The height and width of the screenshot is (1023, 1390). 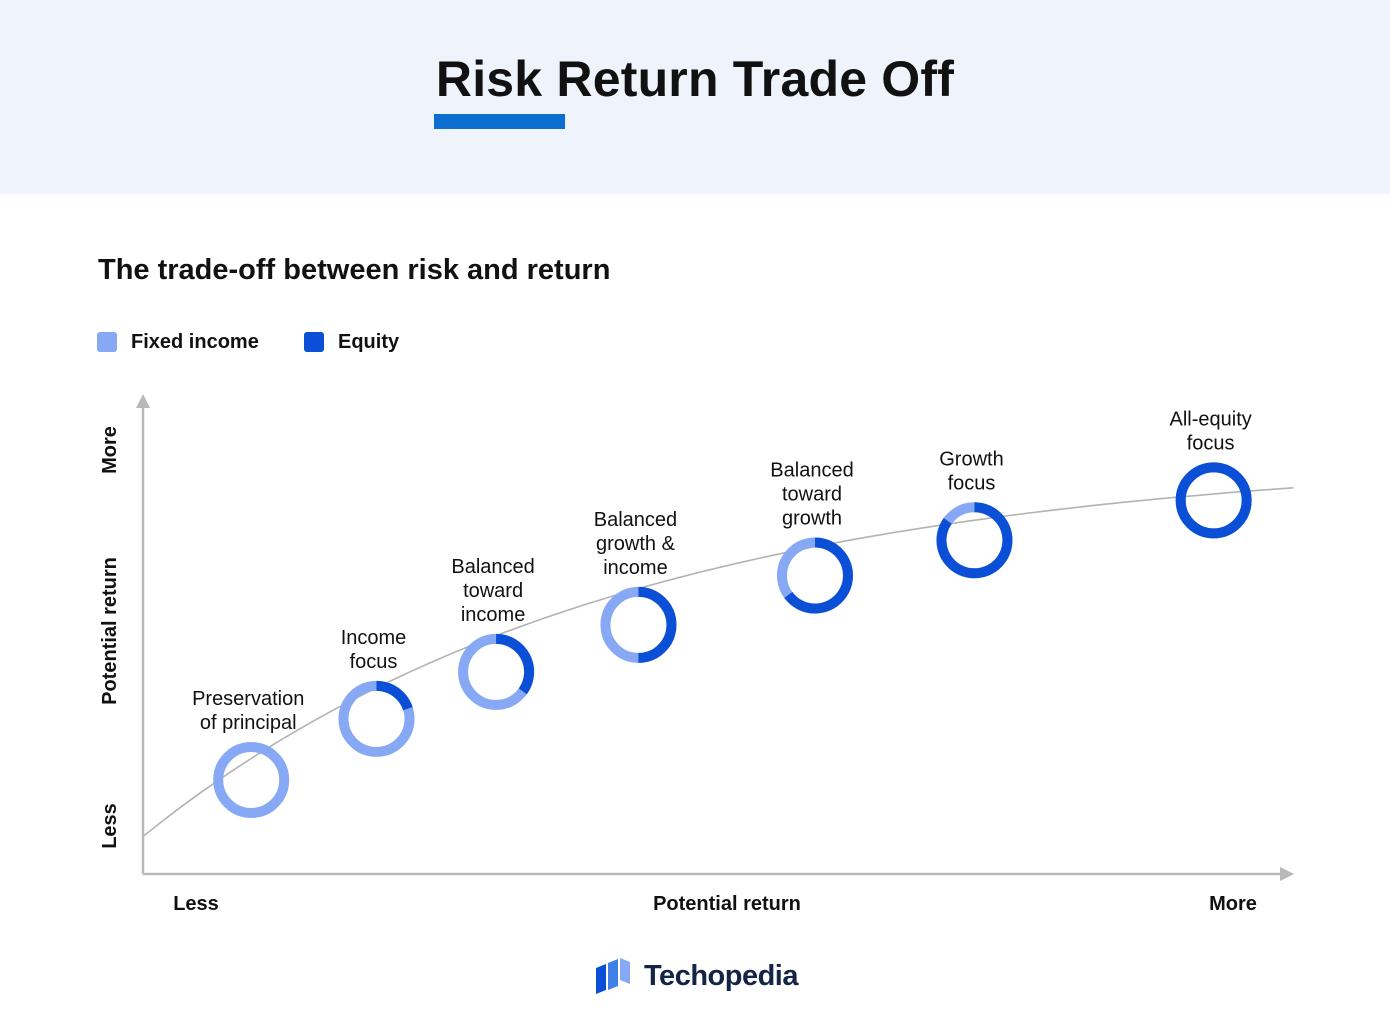 I want to click on point-label-line: of principal, so click(x=248, y=723).